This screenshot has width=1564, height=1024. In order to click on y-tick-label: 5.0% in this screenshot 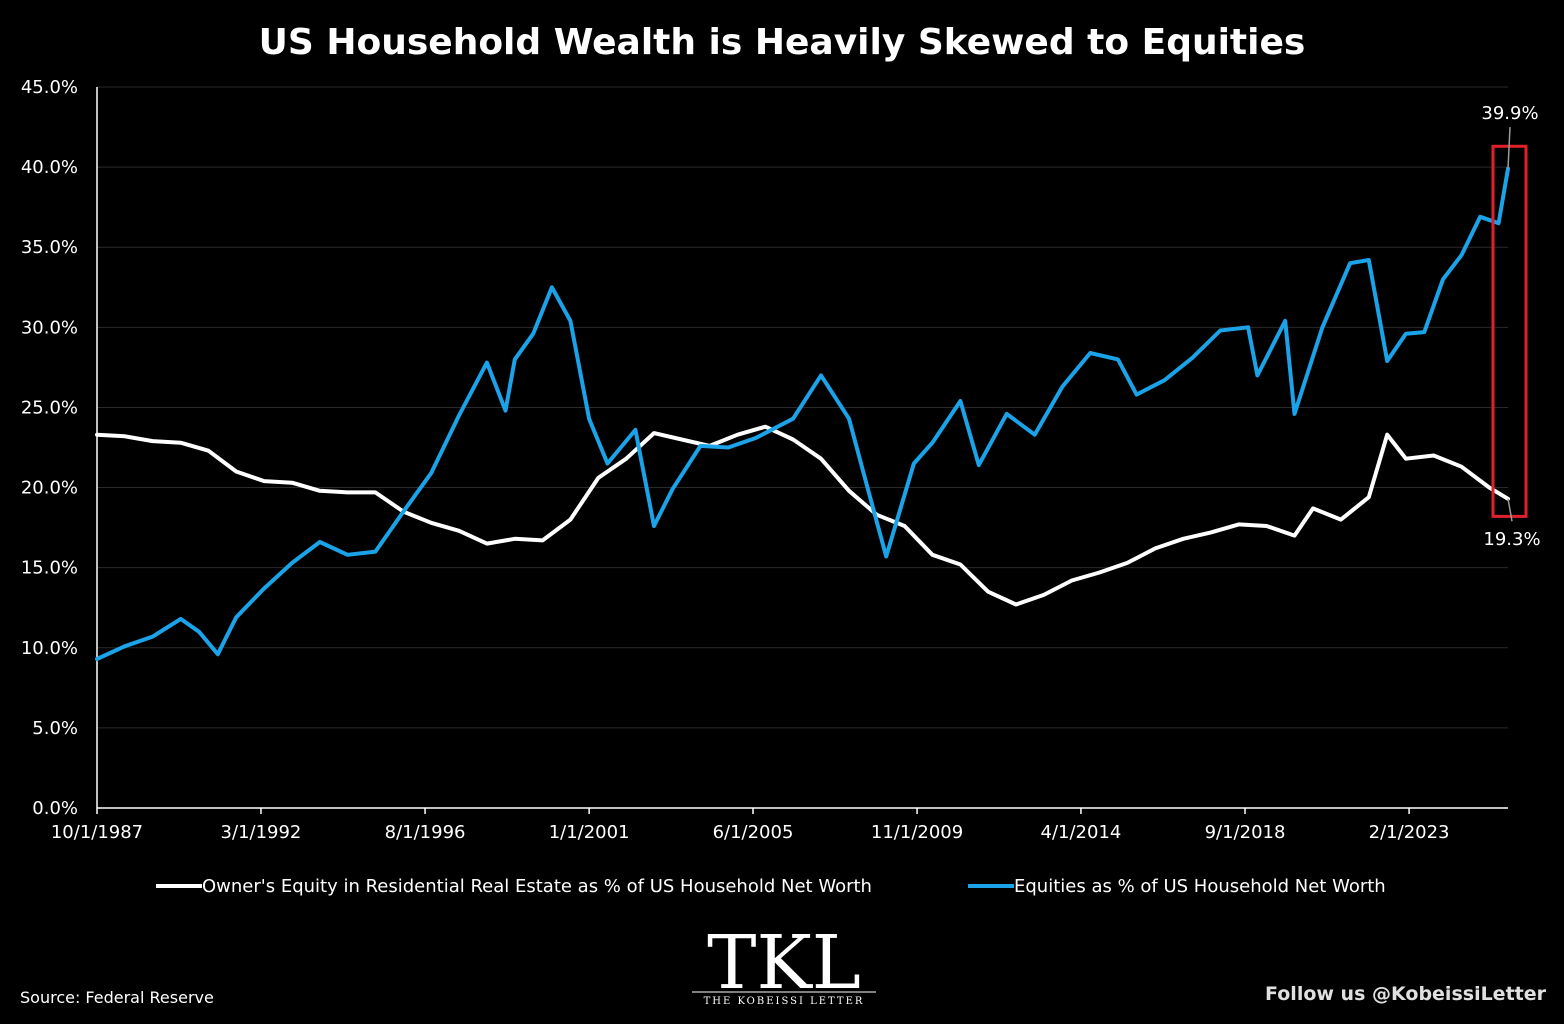, I will do `click(55, 728)`.